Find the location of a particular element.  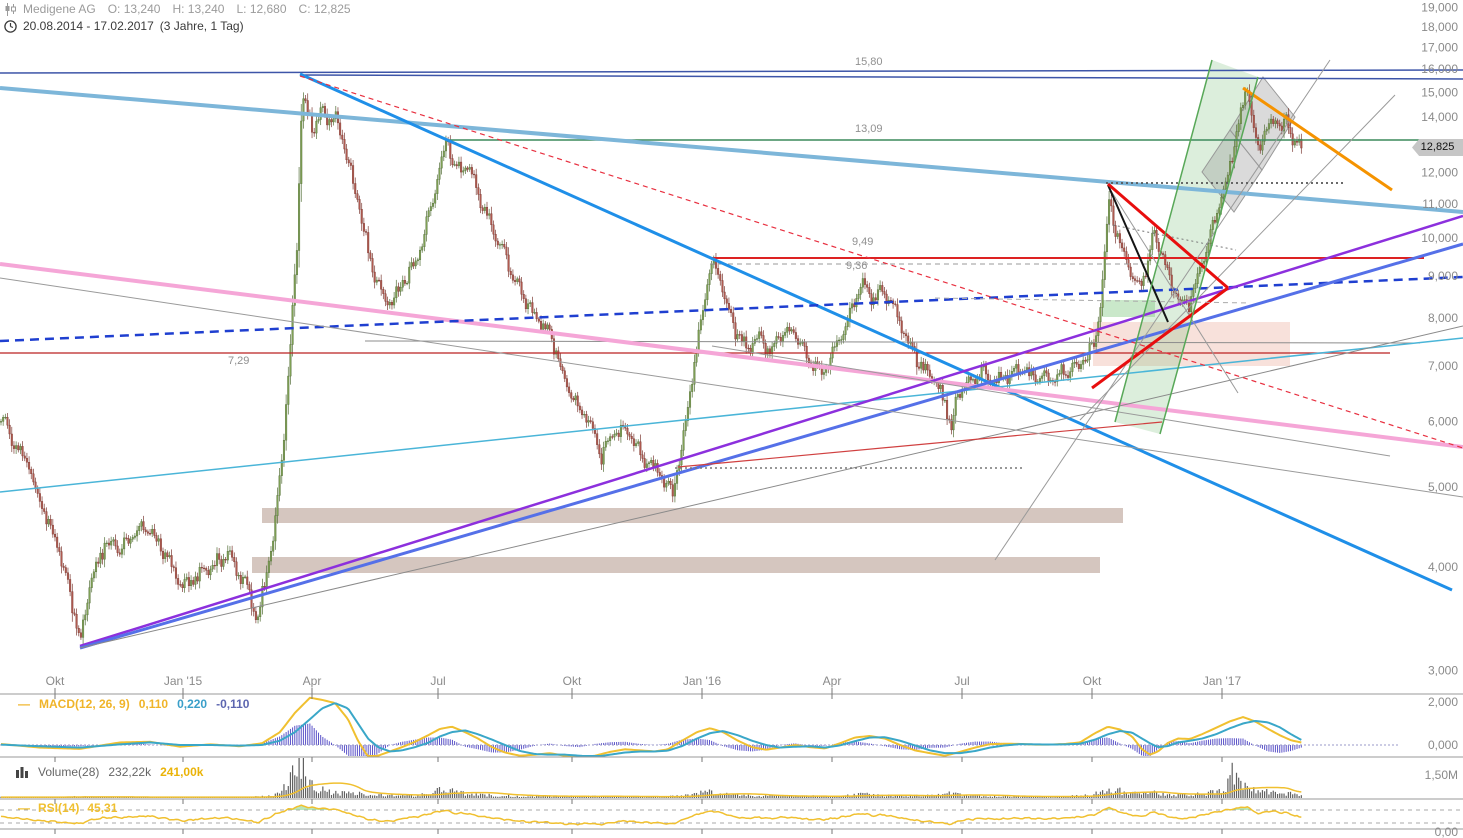

clock-icon is located at coordinates (10, 26).